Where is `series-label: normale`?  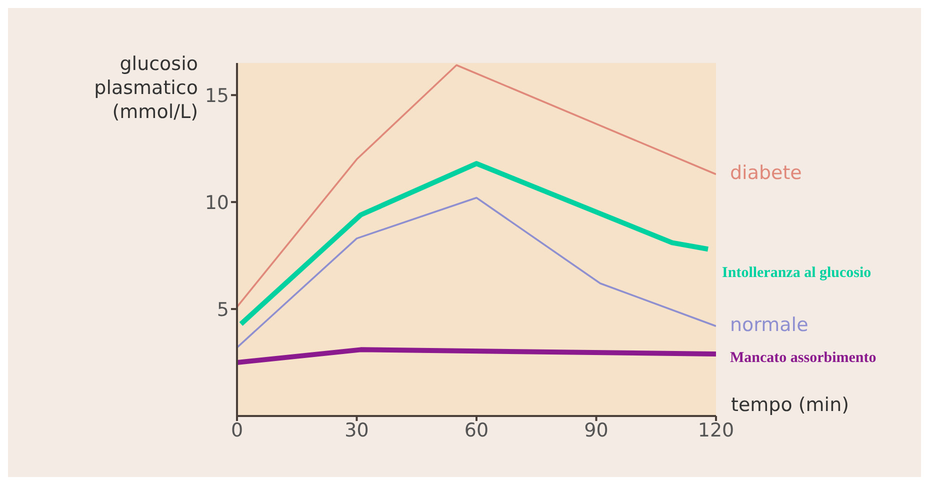
series-label: normale is located at coordinates (769, 325).